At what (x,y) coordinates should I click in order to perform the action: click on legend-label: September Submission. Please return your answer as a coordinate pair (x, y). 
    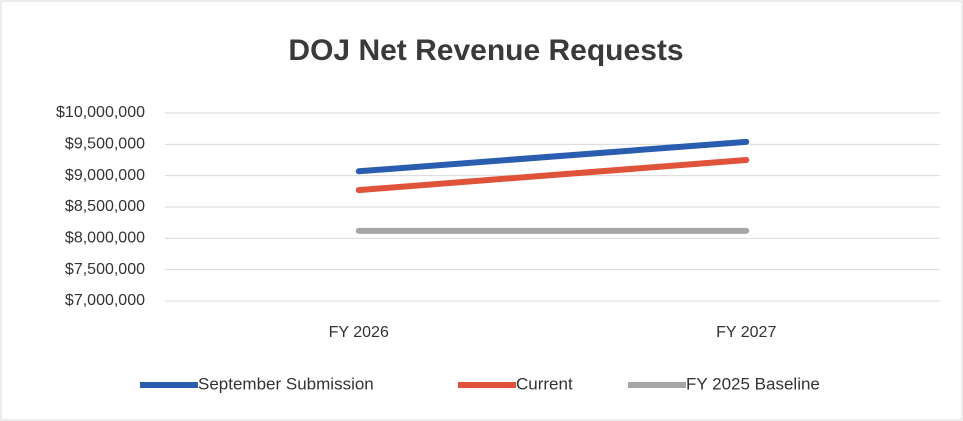
    Looking at the image, I should click on (286, 383).